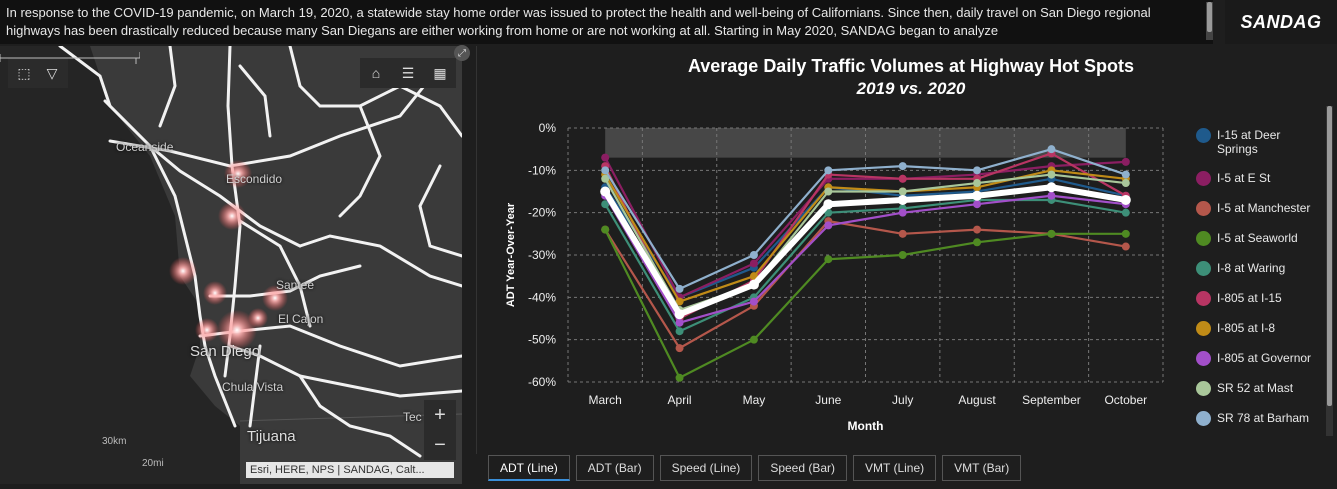 The image size is (1337, 489). What do you see at coordinates (376, 73) in the screenshot?
I see `home-button: ⌂` at bounding box center [376, 73].